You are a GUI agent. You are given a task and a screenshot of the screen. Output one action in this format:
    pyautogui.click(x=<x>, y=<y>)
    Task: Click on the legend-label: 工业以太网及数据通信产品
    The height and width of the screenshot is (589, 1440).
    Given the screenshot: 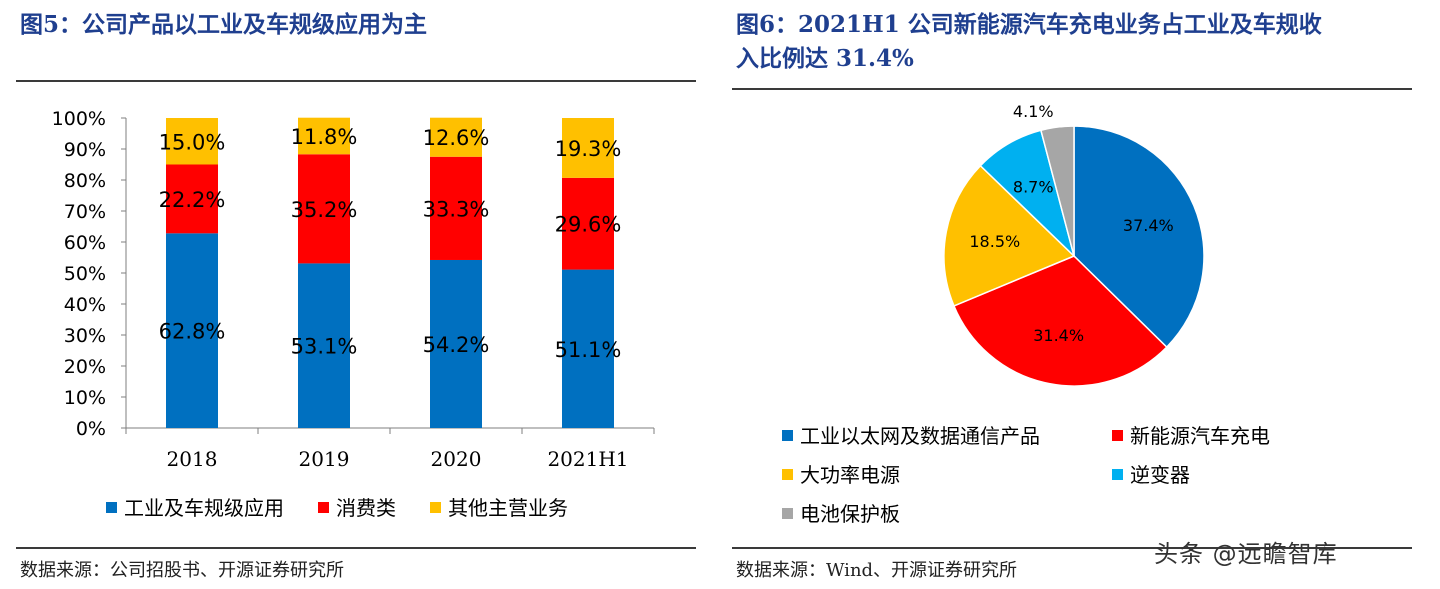 What is the action you would take?
    pyautogui.click(x=920, y=436)
    